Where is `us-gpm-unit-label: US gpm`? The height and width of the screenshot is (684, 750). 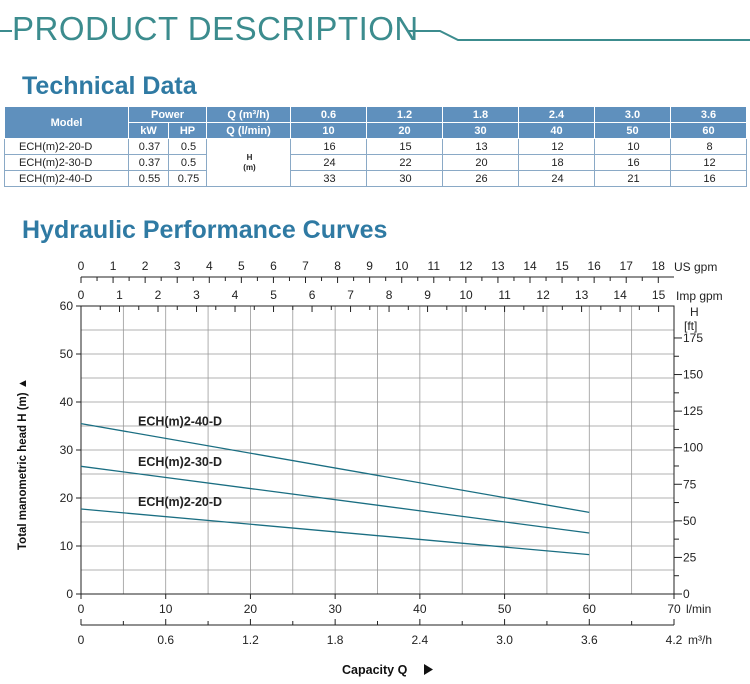 us-gpm-unit-label: US gpm is located at coordinates (695, 267).